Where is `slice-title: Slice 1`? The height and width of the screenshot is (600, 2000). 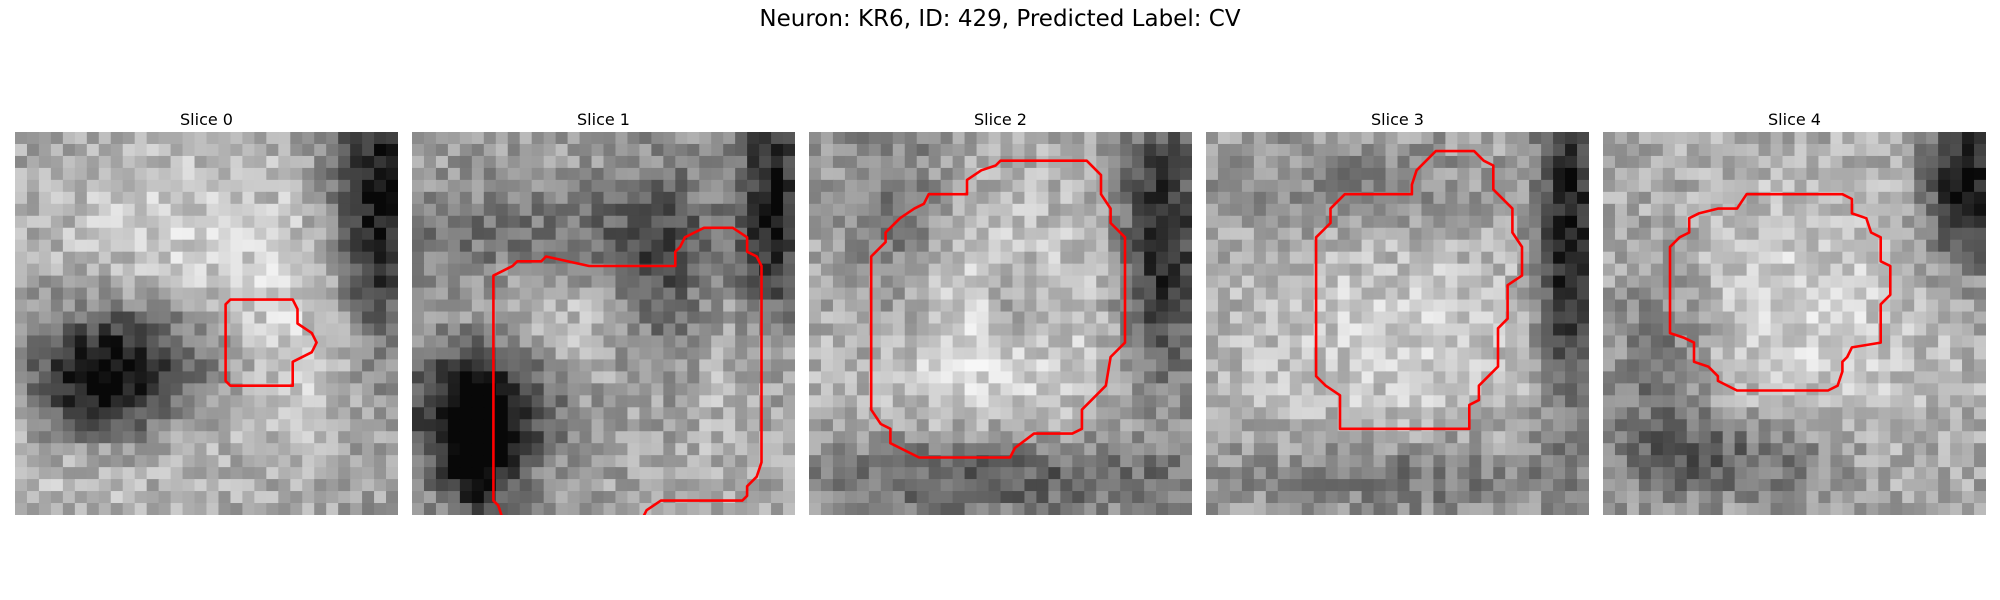
slice-title: Slice 1 is located at coordinates (603, 119).